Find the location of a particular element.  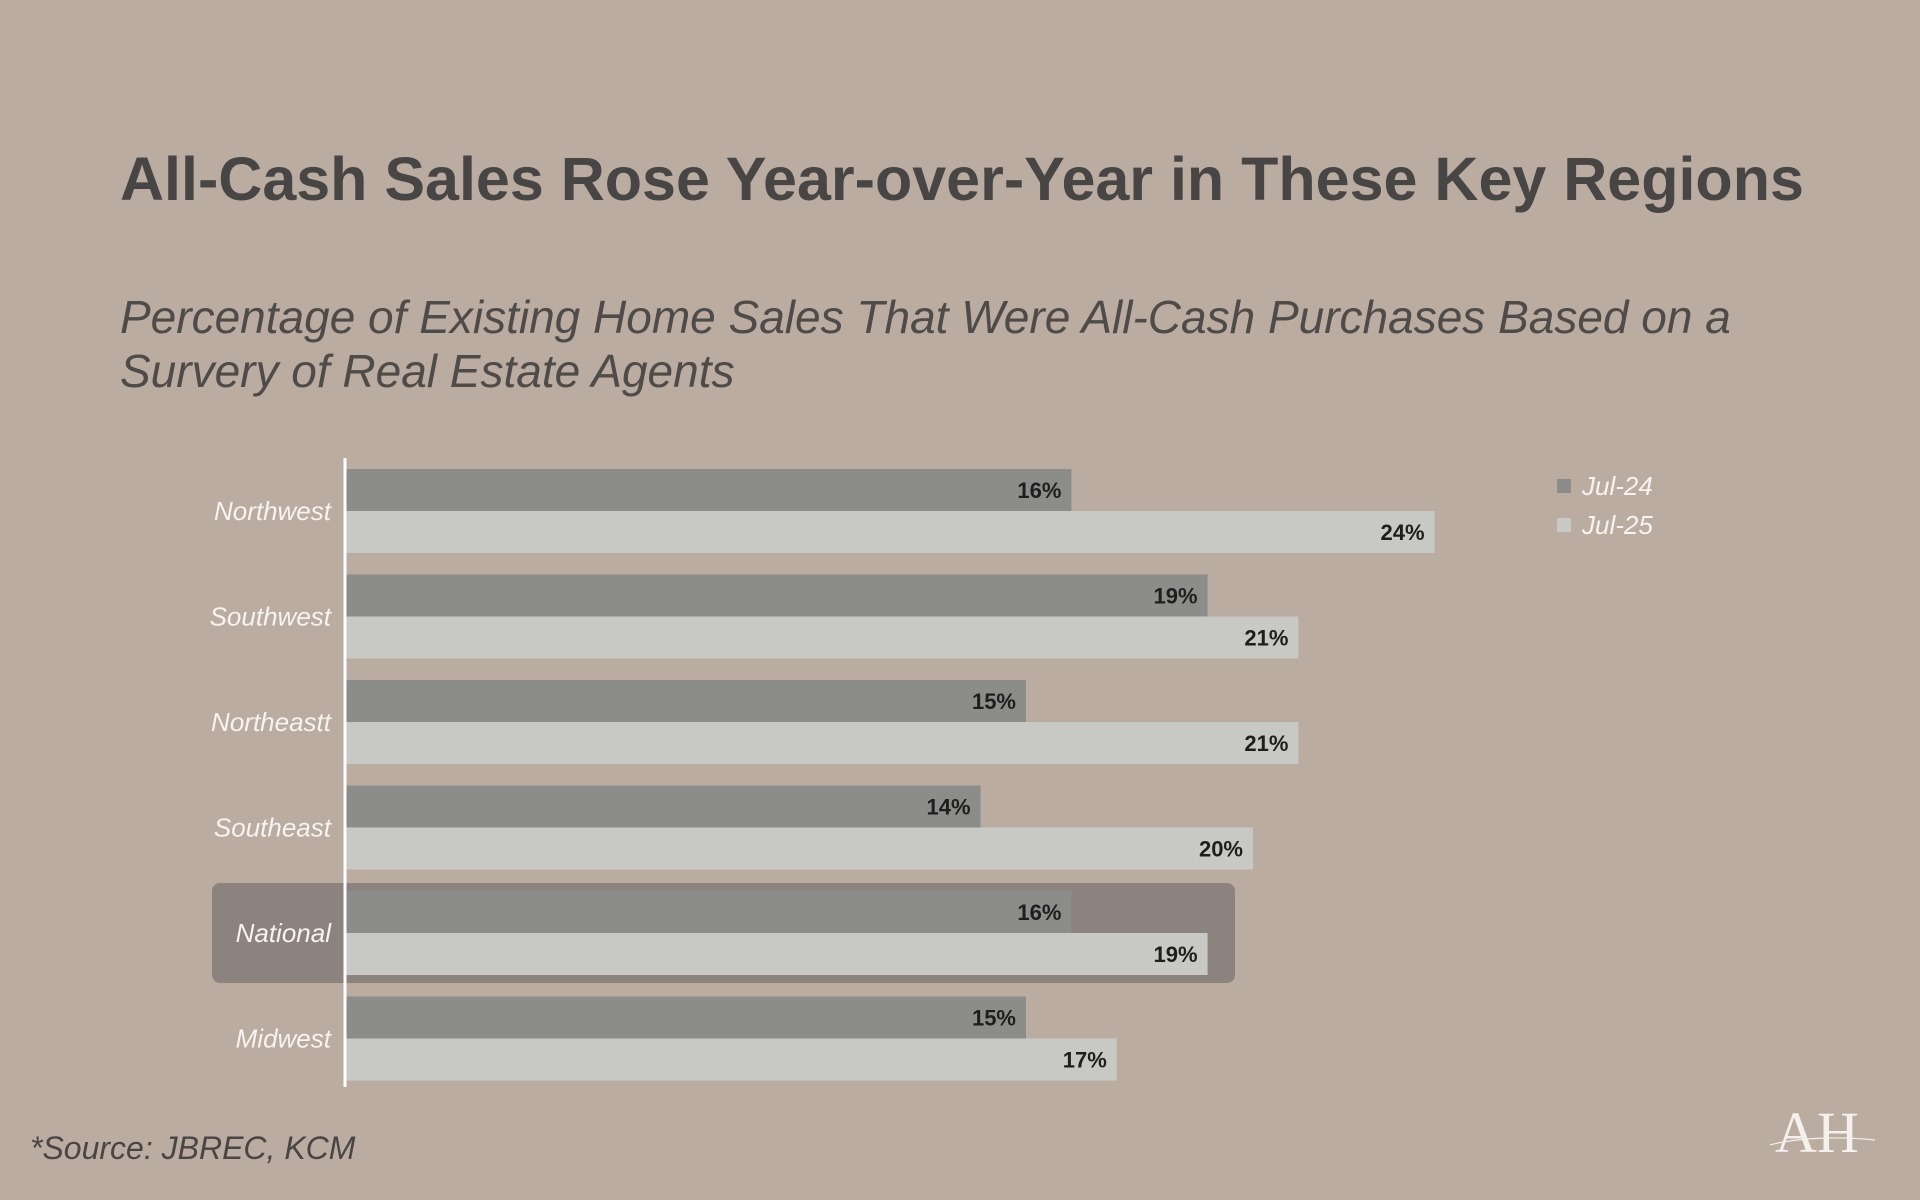

ah-logo: A H is located at coordinates (1822, 1130).